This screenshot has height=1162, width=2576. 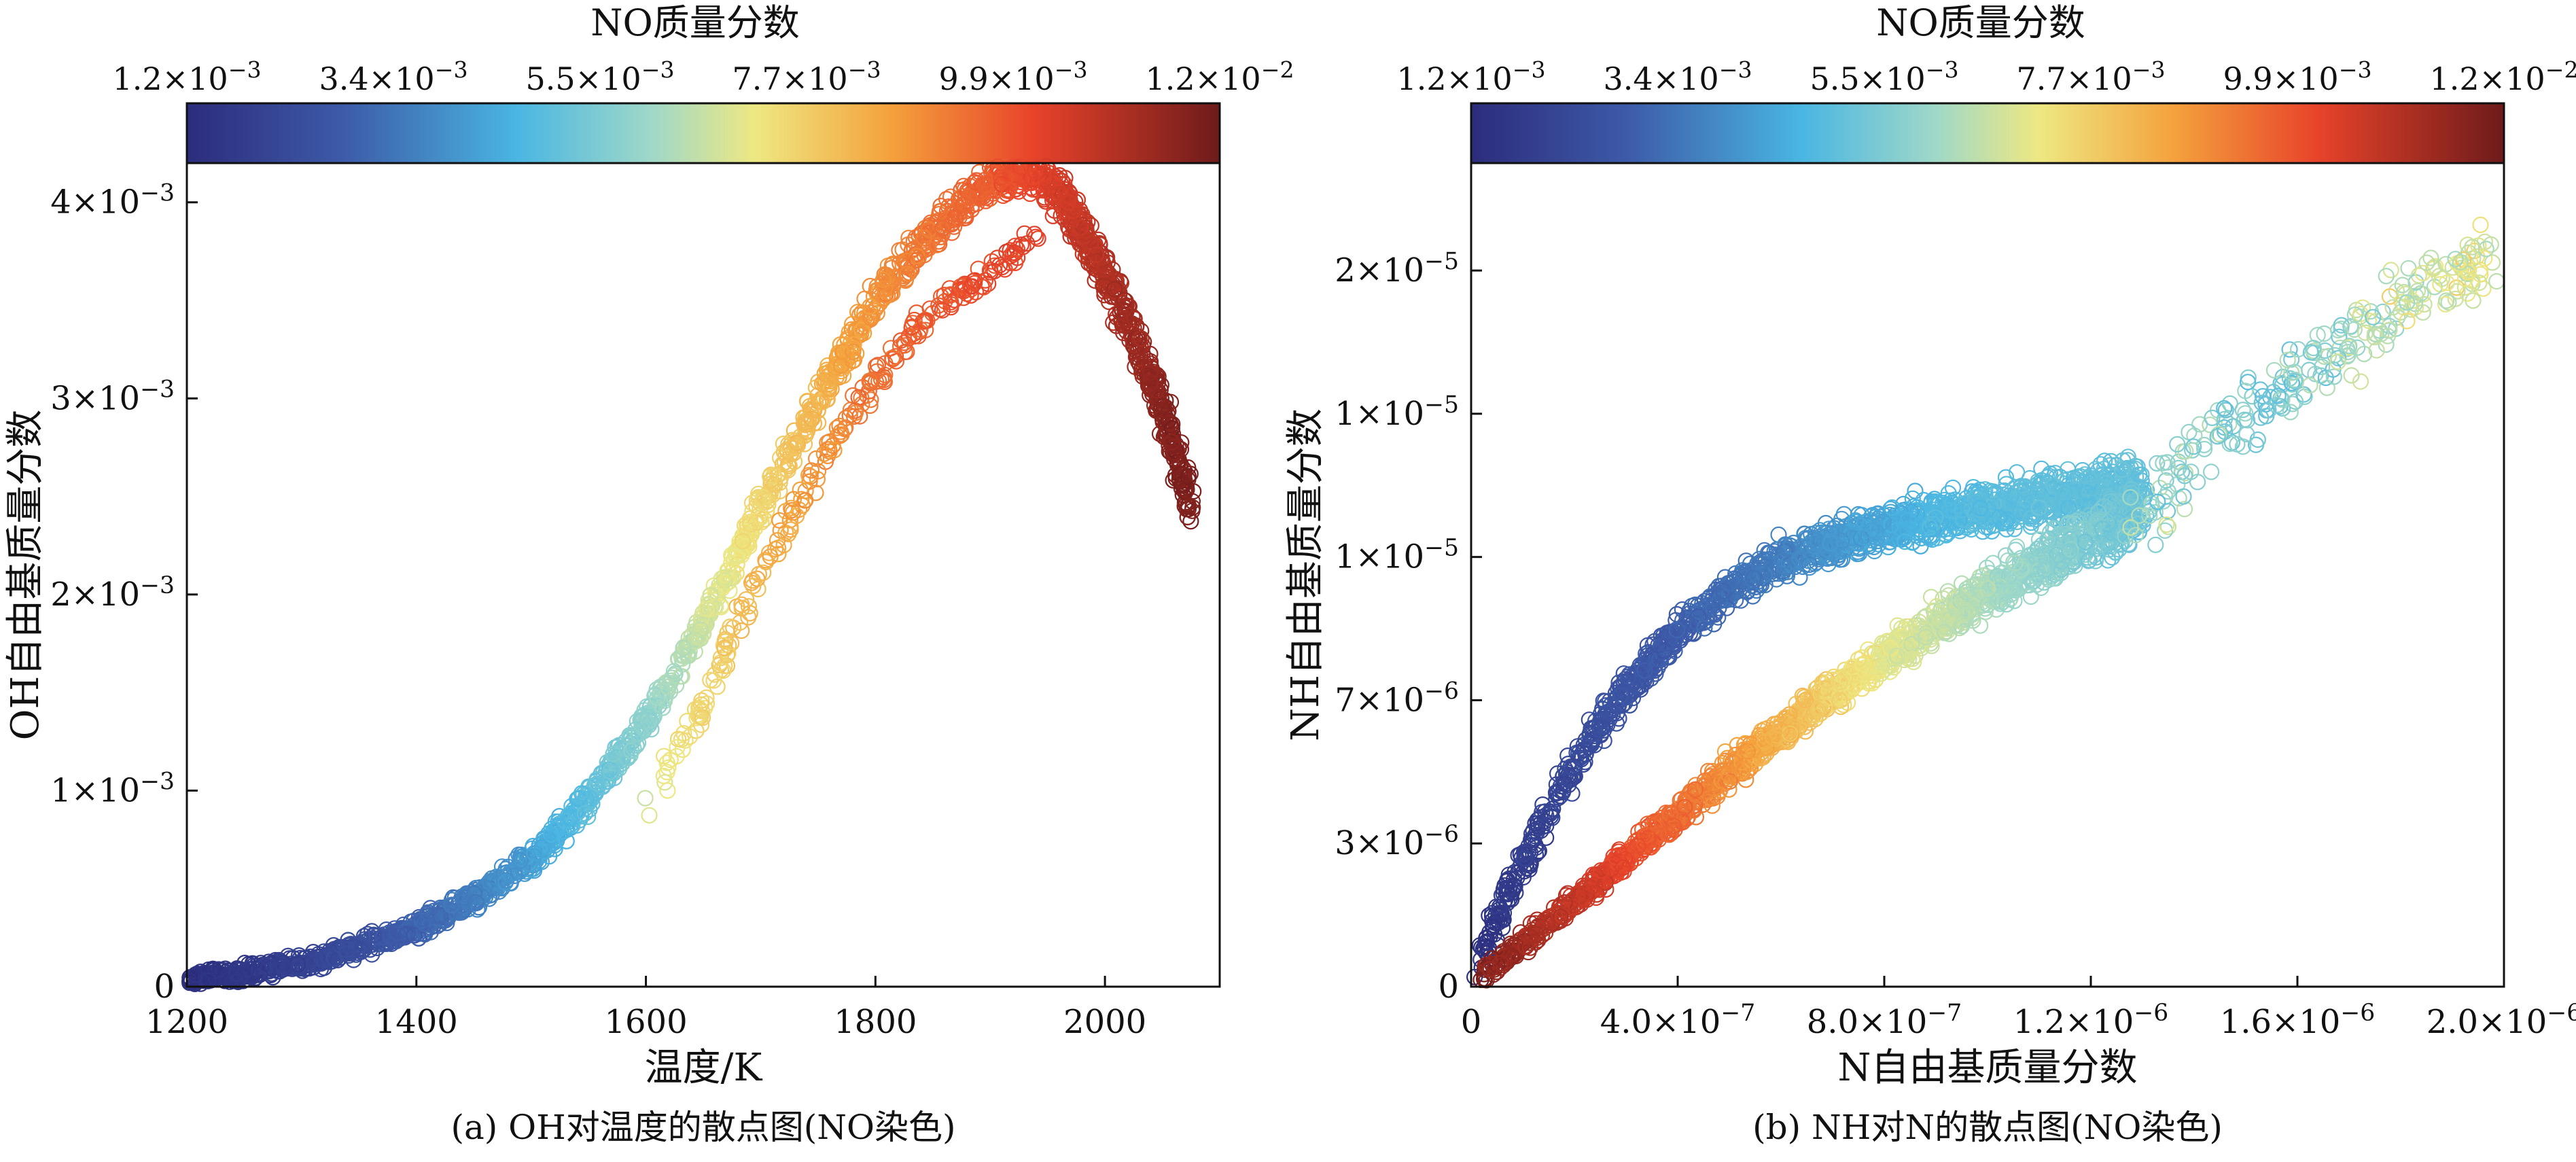 What do you see at coordinates (704, 1068) in the screenshot?
I see `plot-a-xlabel: 温度/K` at bounding box center [704, 1068].